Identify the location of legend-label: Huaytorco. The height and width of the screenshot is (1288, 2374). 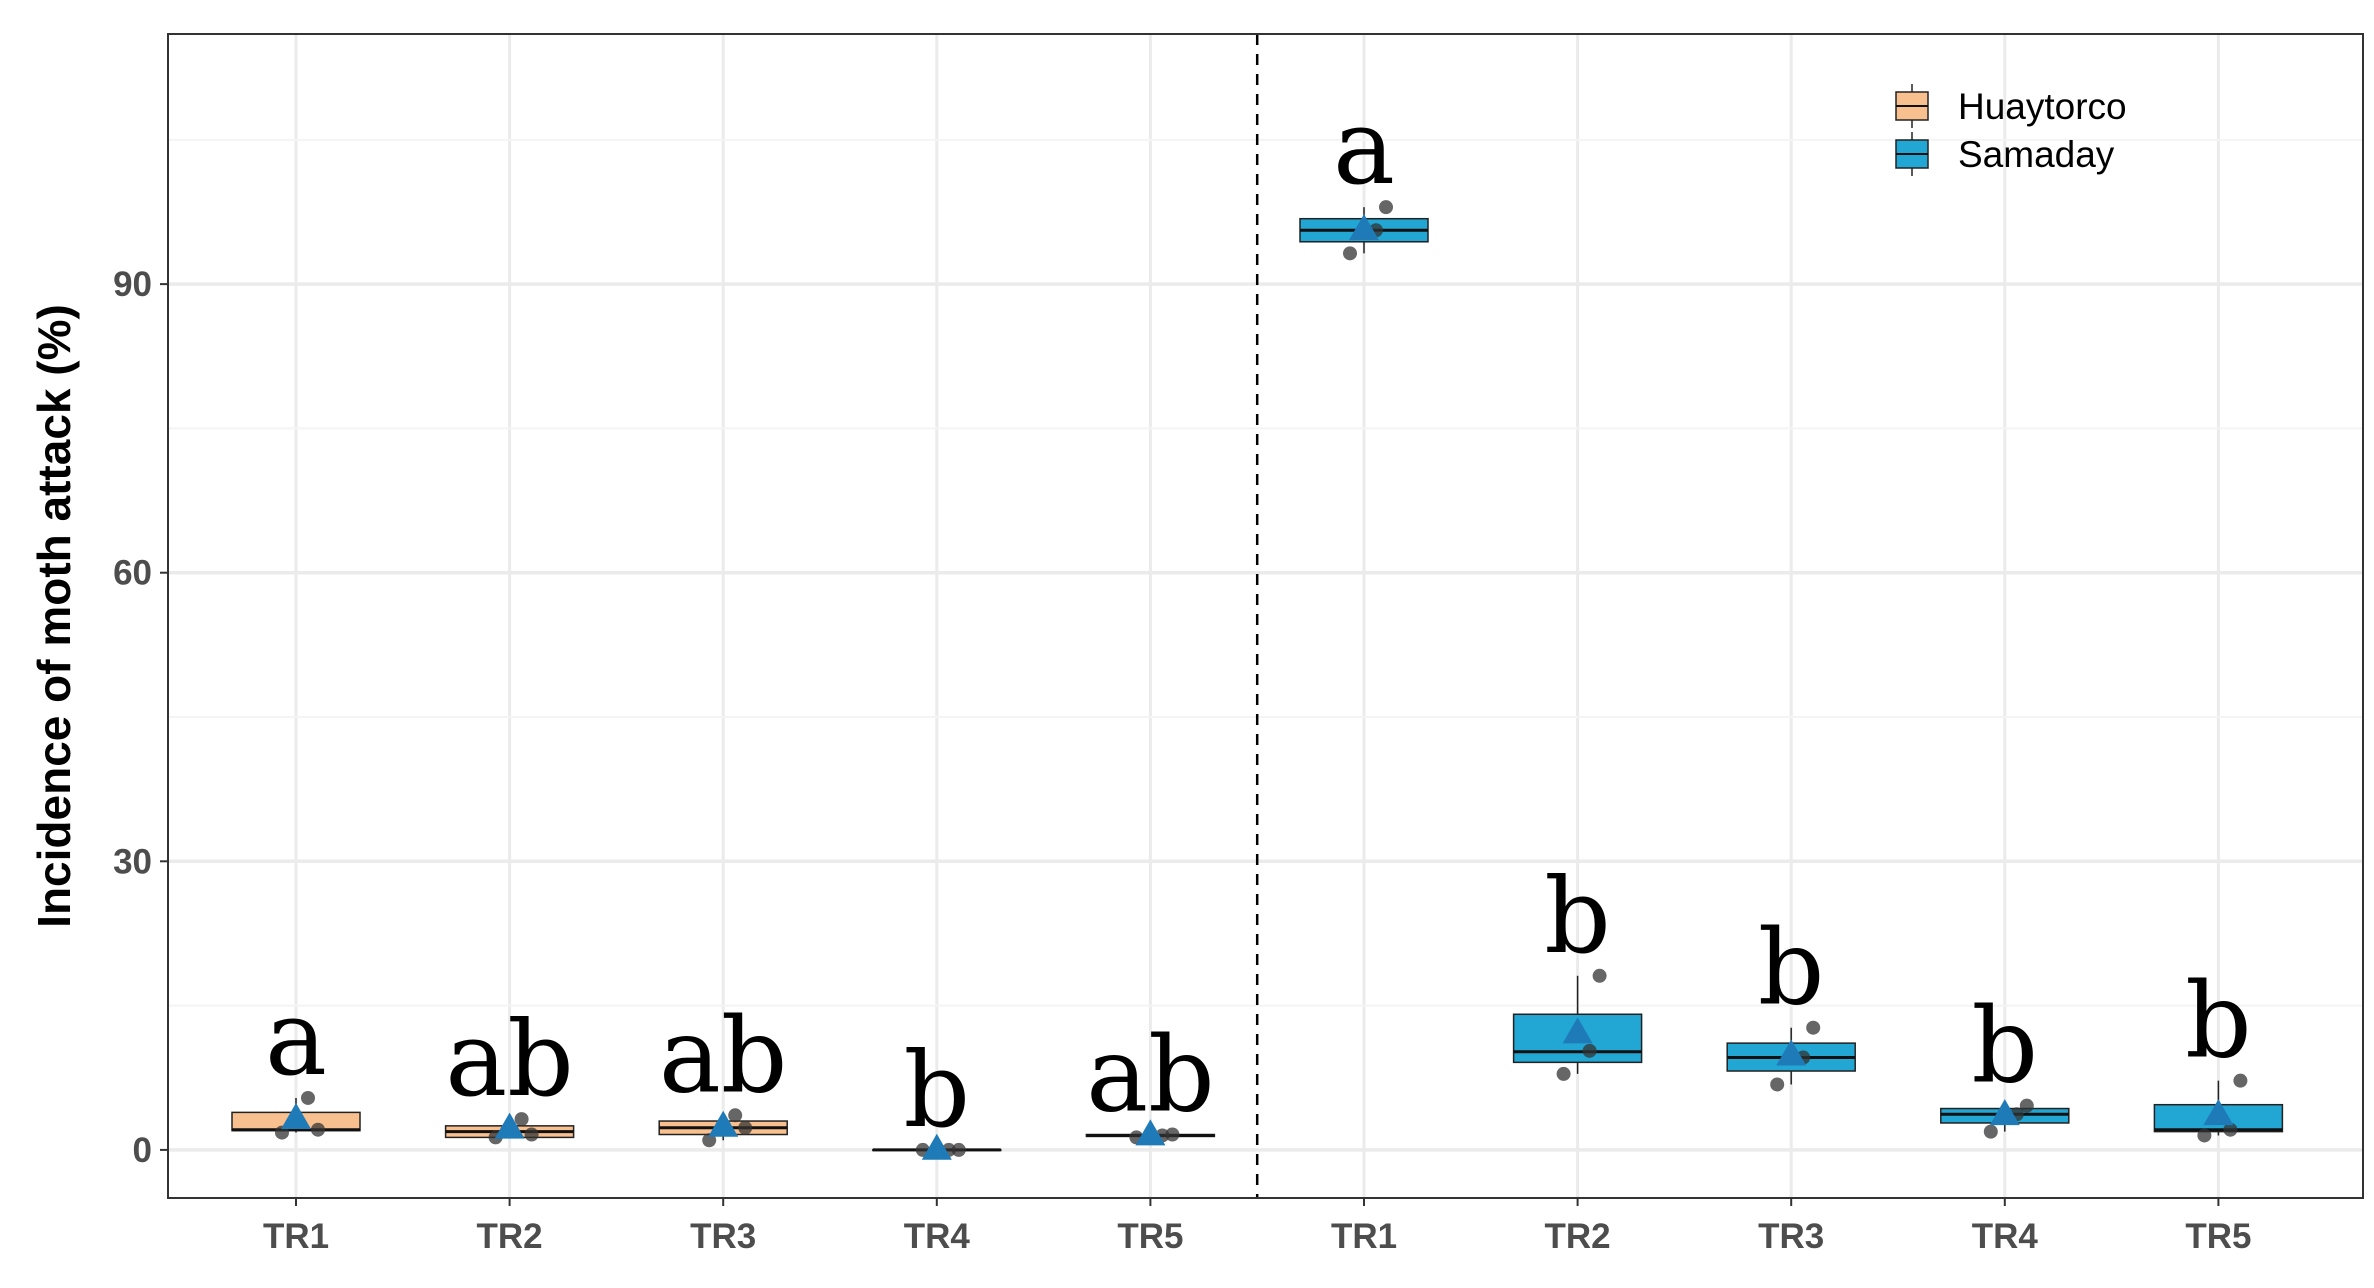
(2042, 106).